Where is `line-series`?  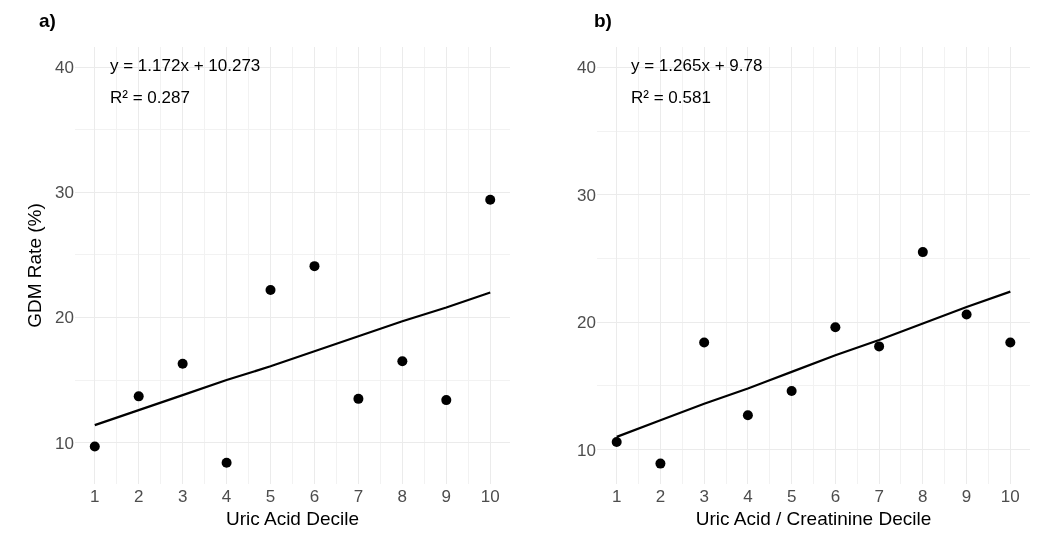 line-series is located at coordinates (292, 359).